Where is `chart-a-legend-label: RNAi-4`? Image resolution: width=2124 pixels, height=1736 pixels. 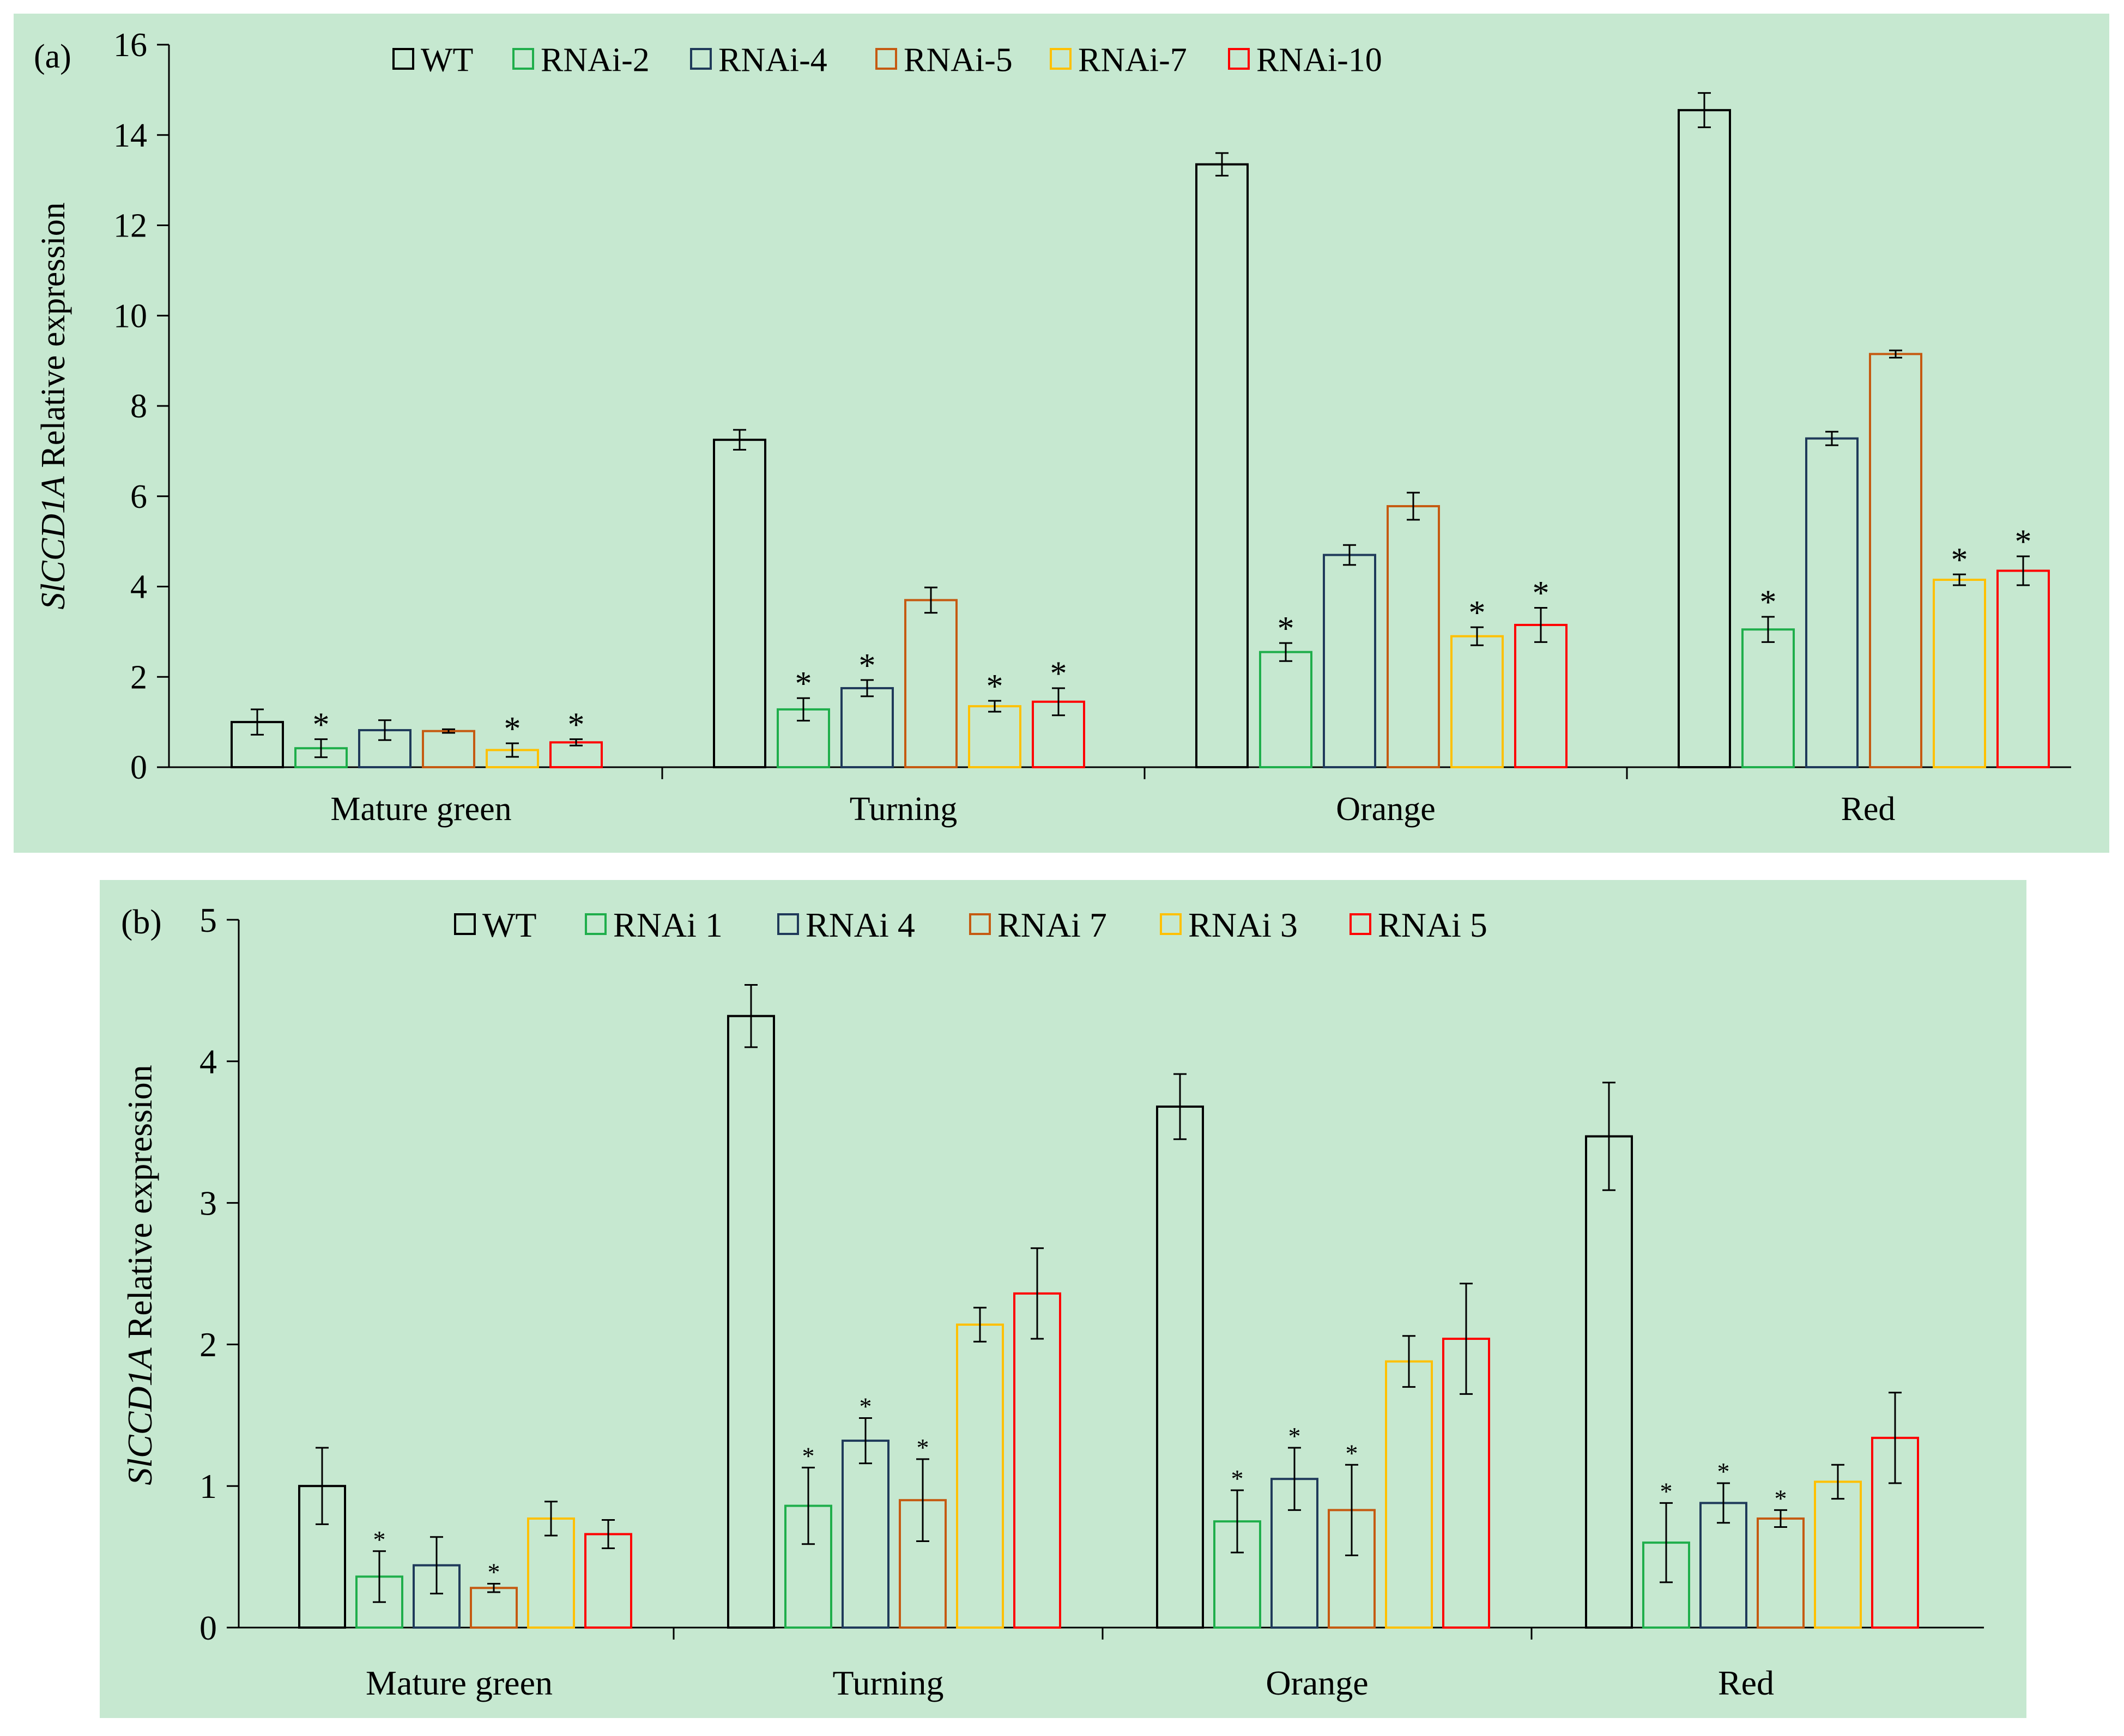
chart-a-legend-label: RNAi-4 is located at coordinates (772, 61).